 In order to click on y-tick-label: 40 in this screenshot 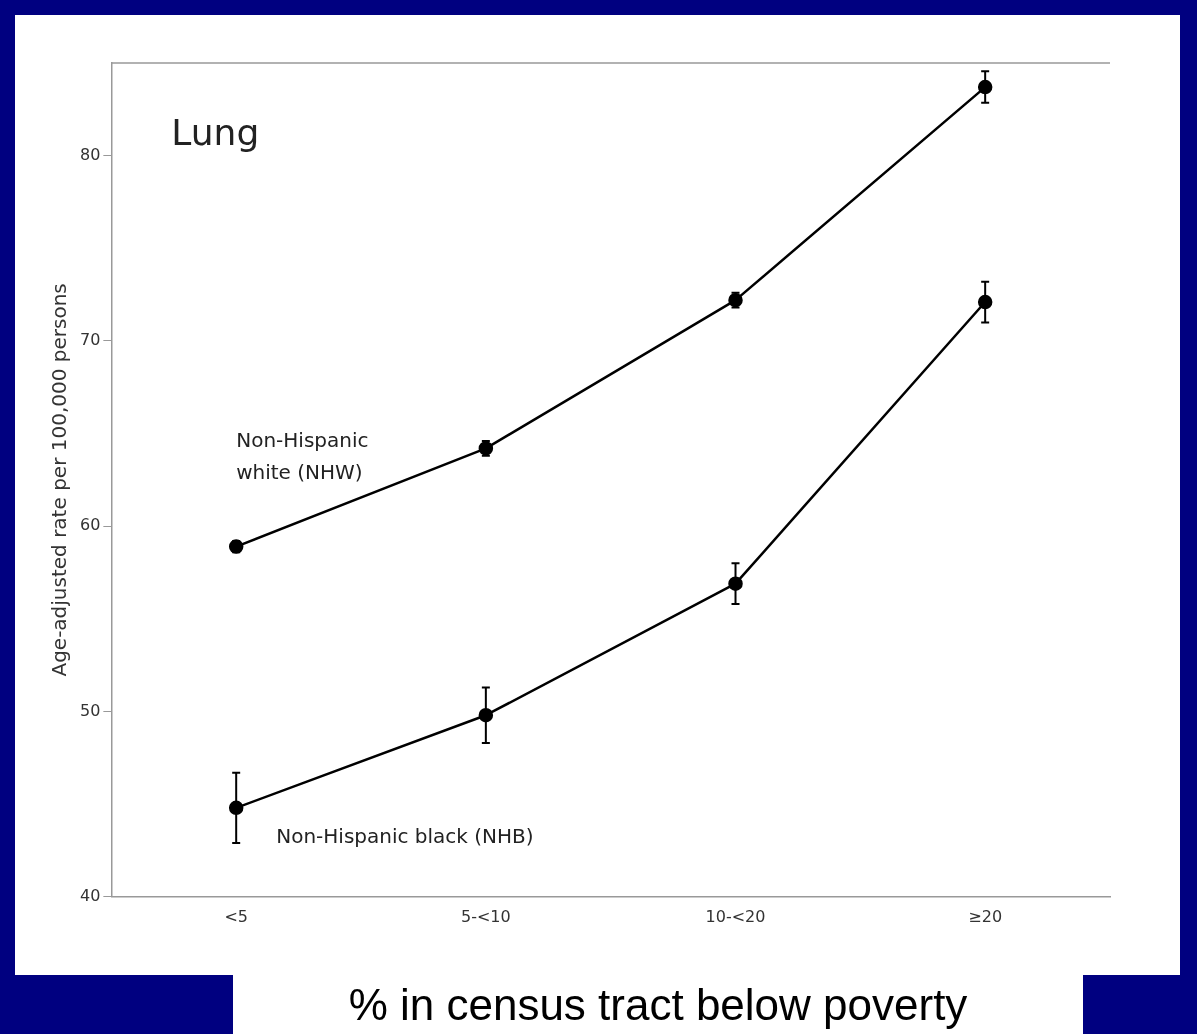, I will do `click(90, 895)`.